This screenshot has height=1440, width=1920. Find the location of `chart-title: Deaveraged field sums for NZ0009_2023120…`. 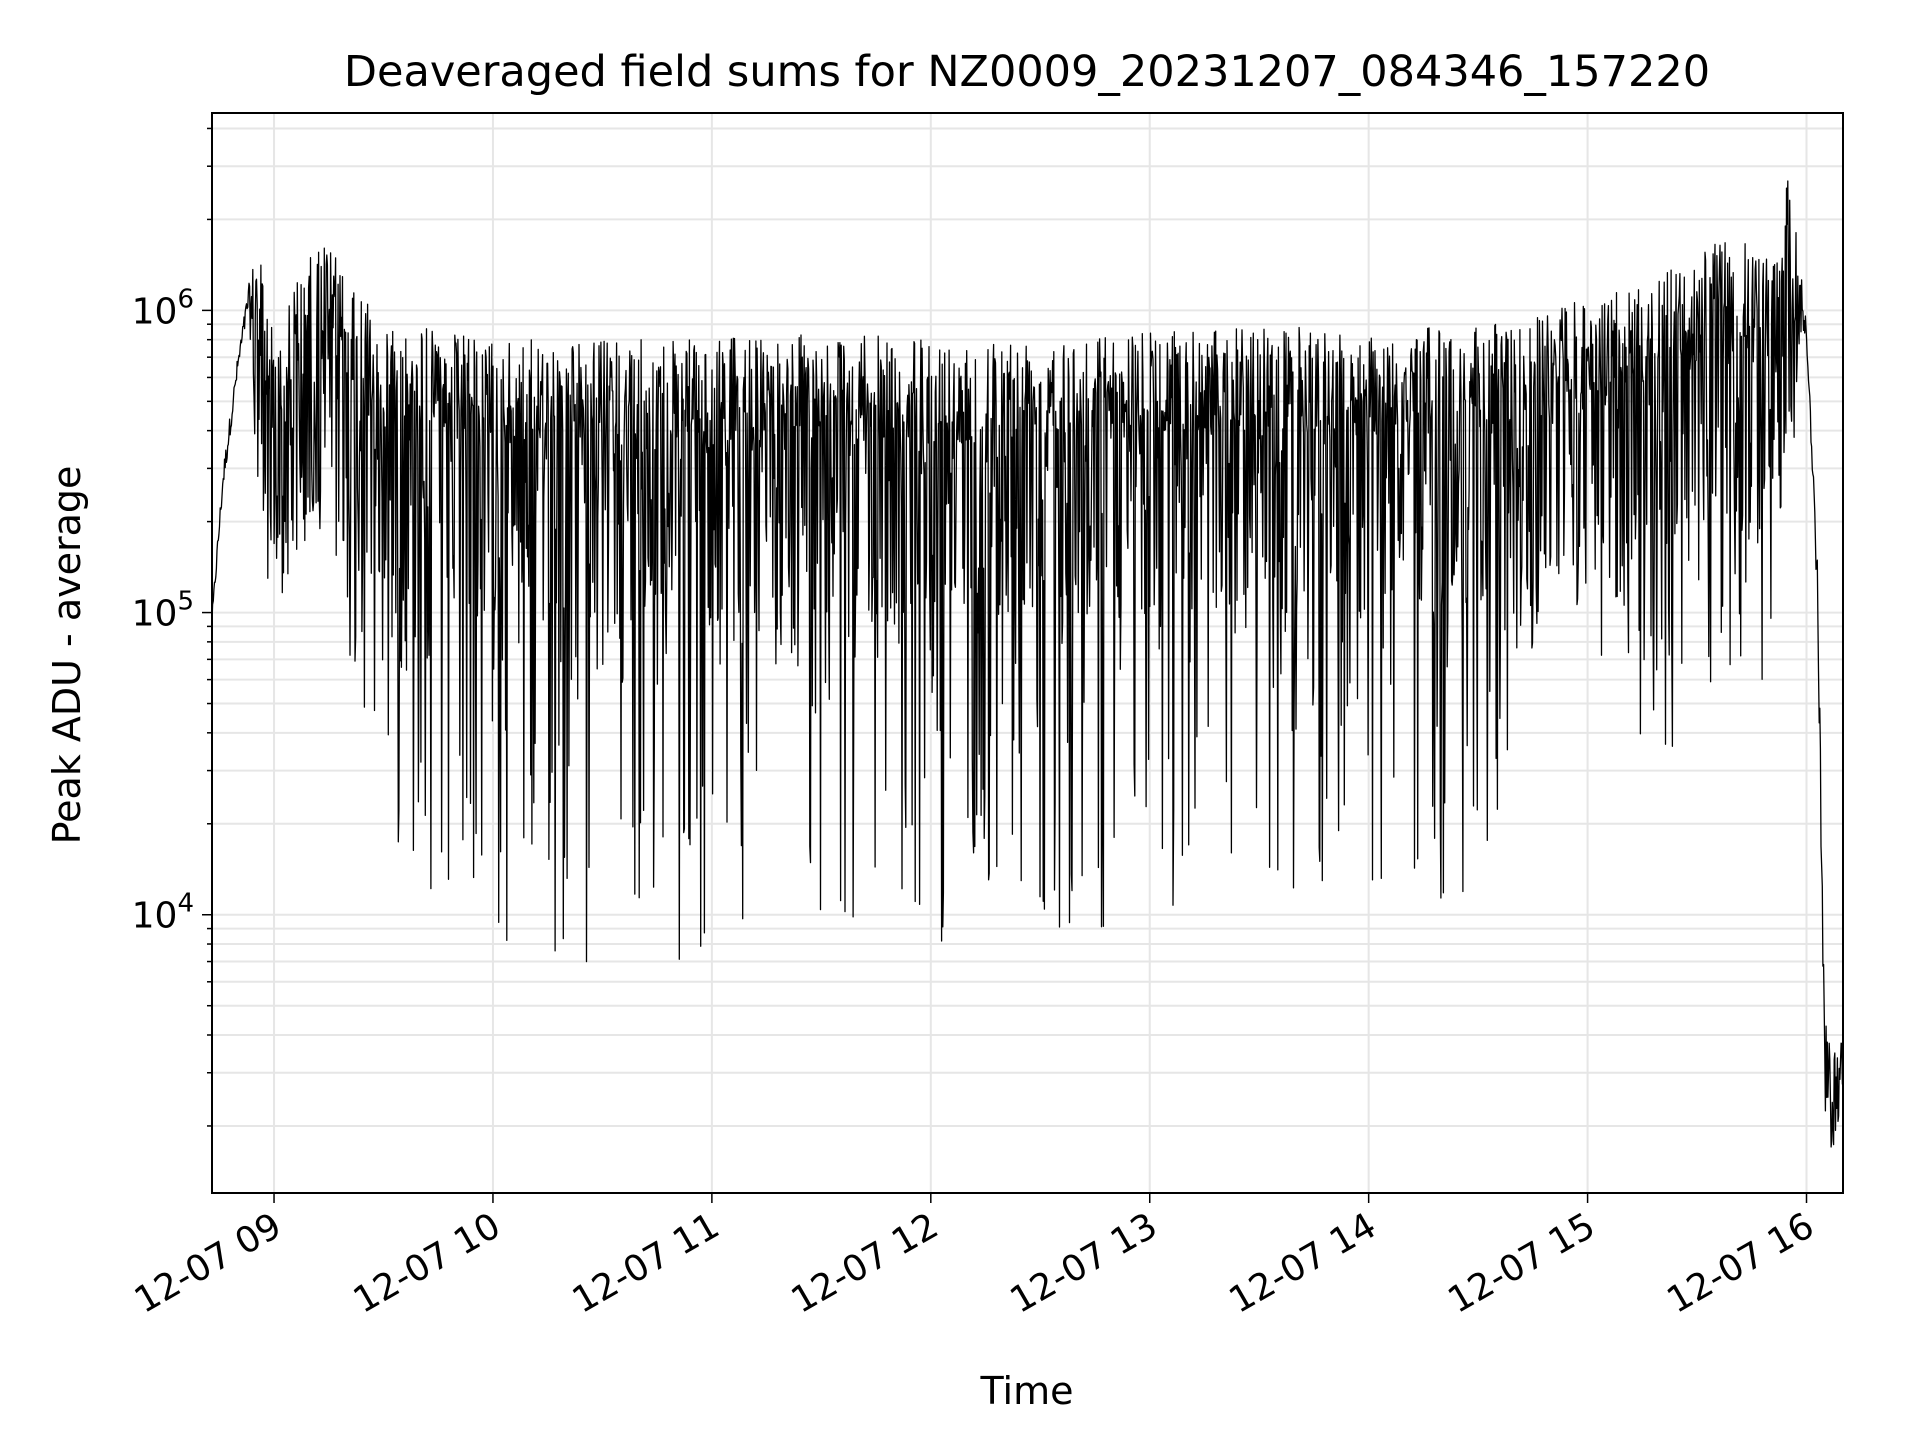

chart-title: Deaveraged field sums for NZ0009_2023120… is located at coordinates (1027, 72).